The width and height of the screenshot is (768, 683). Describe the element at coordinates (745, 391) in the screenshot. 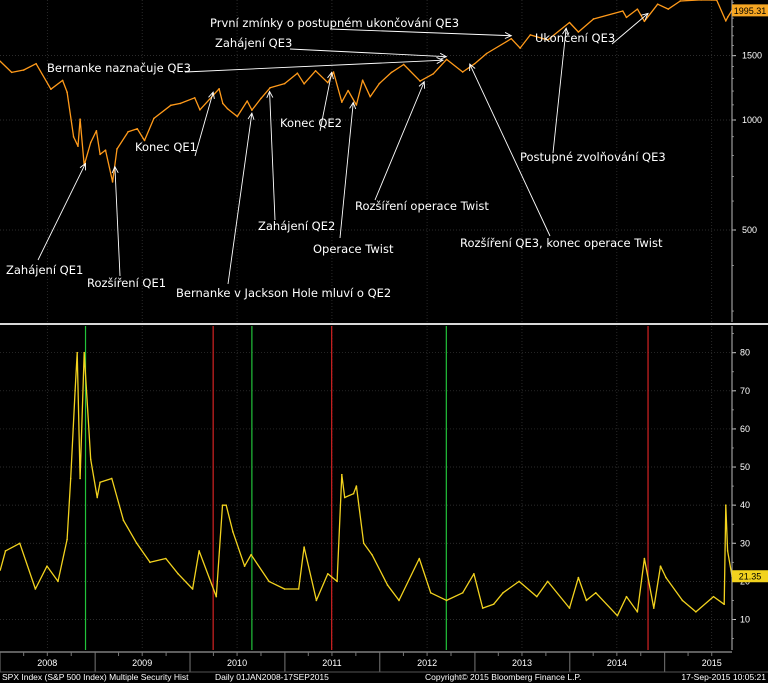

I see `y-tick-label: 70` at that location.